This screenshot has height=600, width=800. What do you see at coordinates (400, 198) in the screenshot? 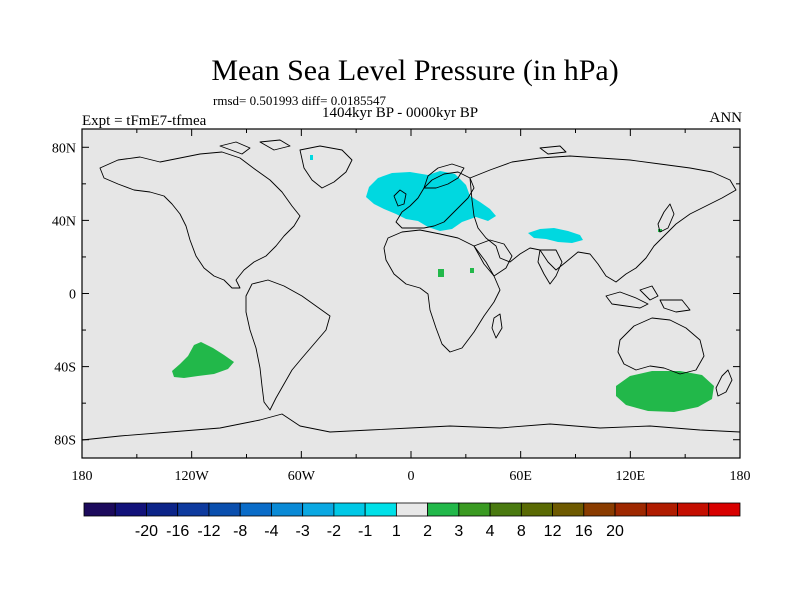
I see `coastline-british-isles` at bounding box center [400, 198].